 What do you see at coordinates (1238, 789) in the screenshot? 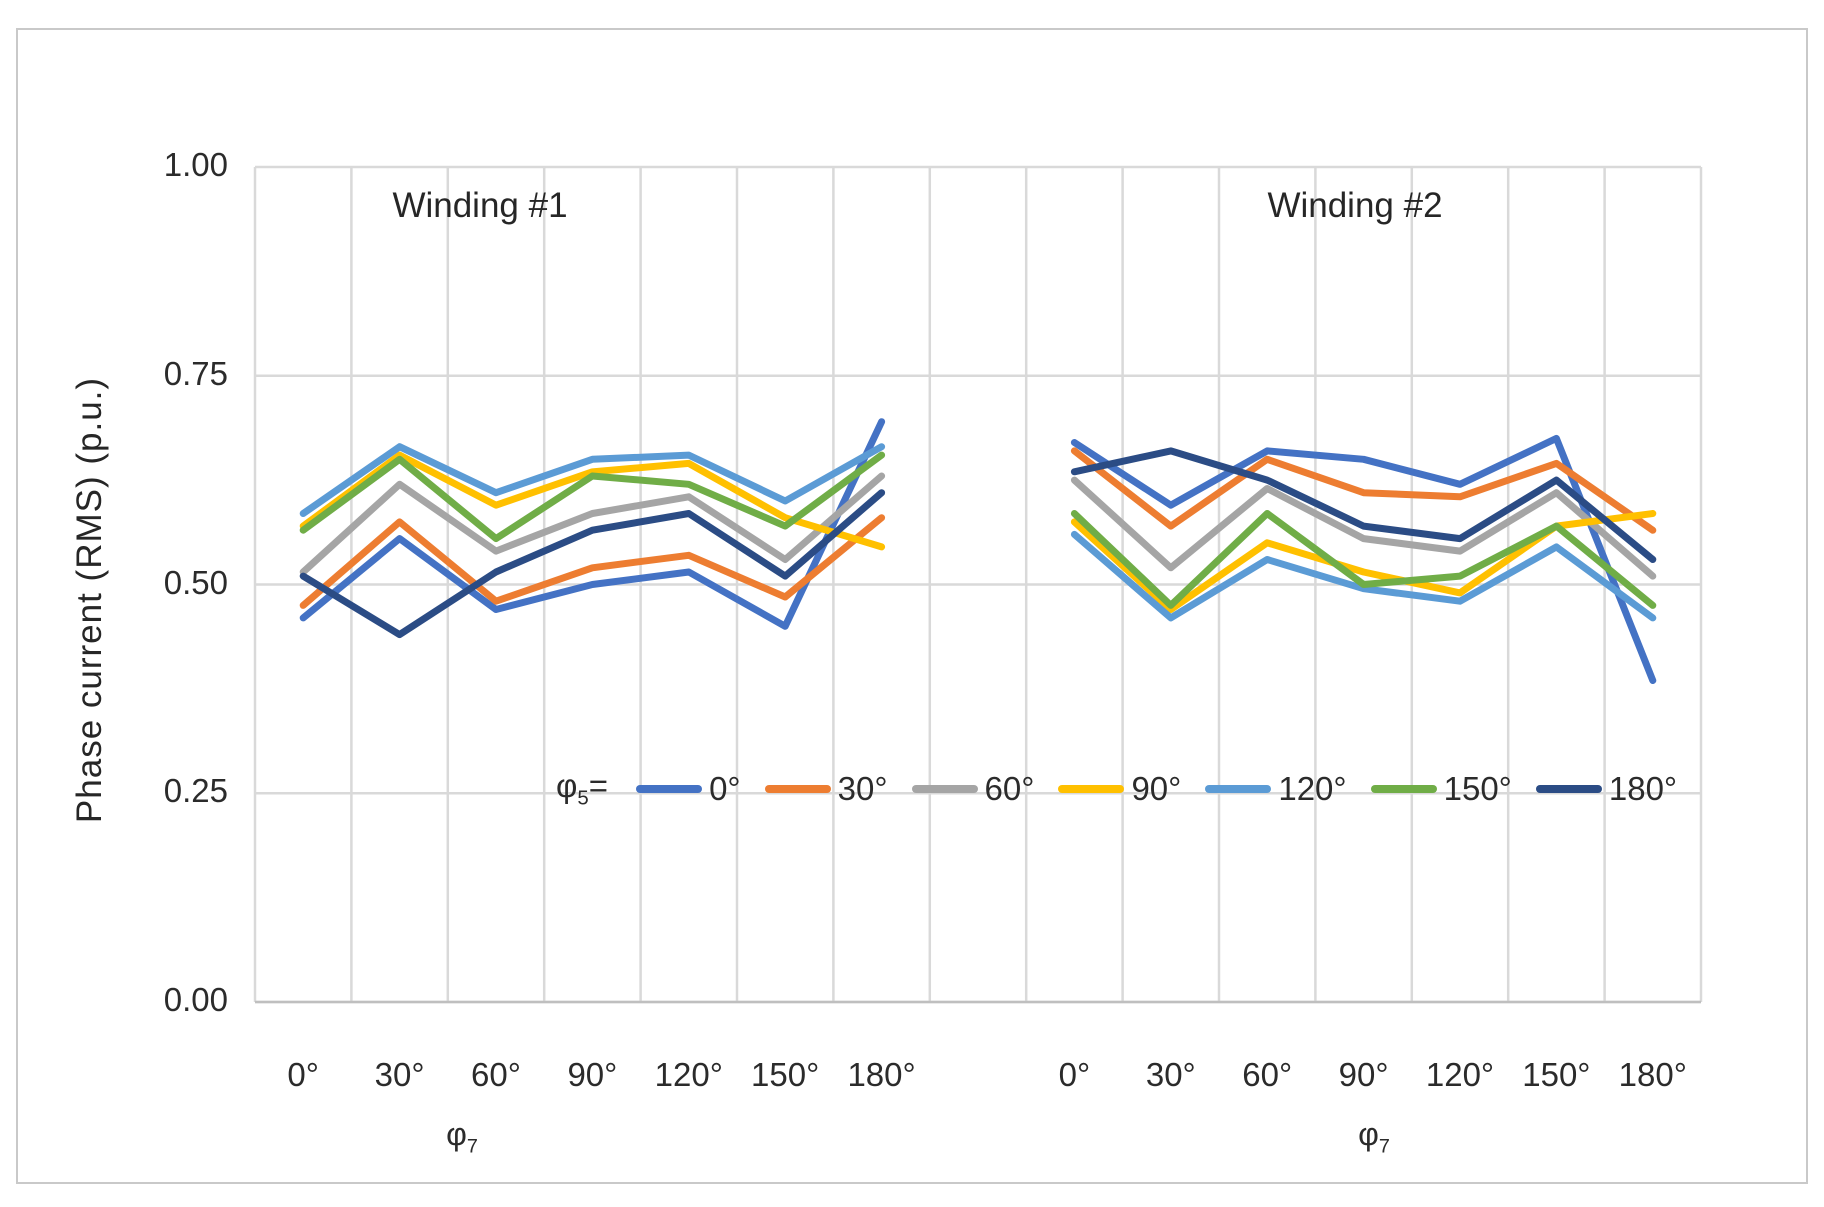
I see `legend-swatch-120deg` at bounding box center [1238, 789].